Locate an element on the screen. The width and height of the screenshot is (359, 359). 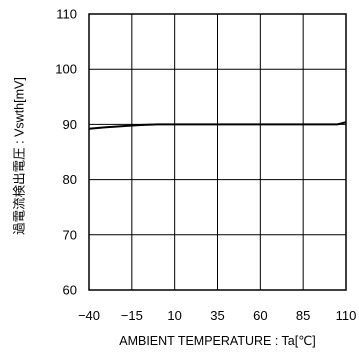
x-tick-labels: −40 −15 10 35 60 85 110 is located at coordinates (217, 315).